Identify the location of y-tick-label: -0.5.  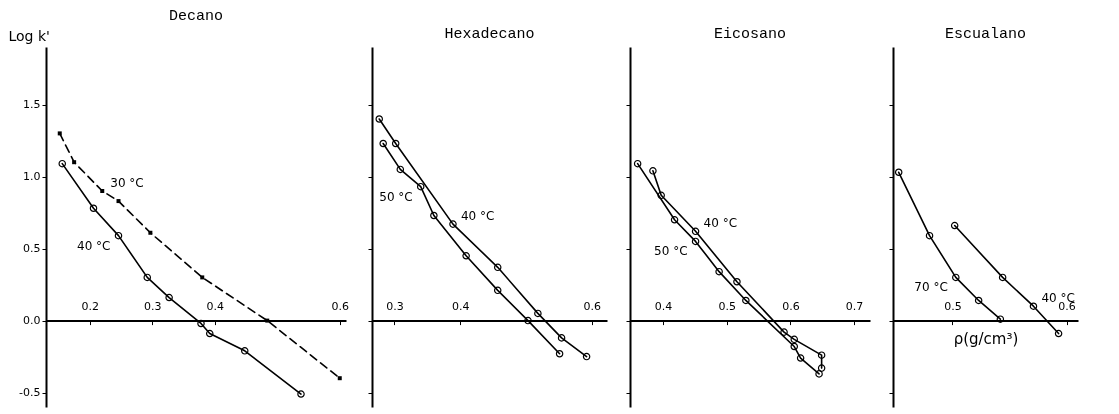
(30, 393).